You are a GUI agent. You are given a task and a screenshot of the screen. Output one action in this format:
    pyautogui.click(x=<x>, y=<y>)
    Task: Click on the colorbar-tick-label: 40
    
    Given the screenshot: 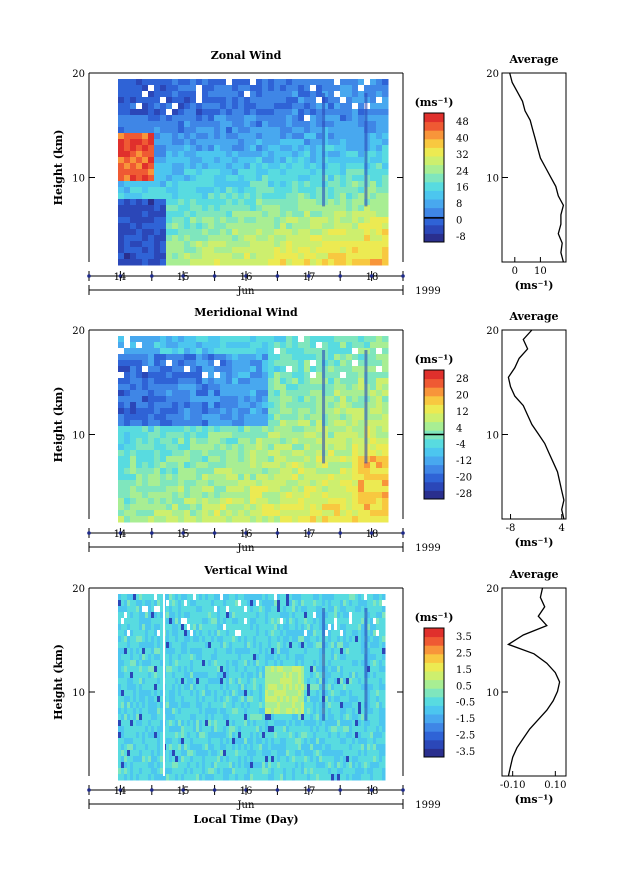 What is the action you would take?
    pyautogui.click(x=462, y=138)
    